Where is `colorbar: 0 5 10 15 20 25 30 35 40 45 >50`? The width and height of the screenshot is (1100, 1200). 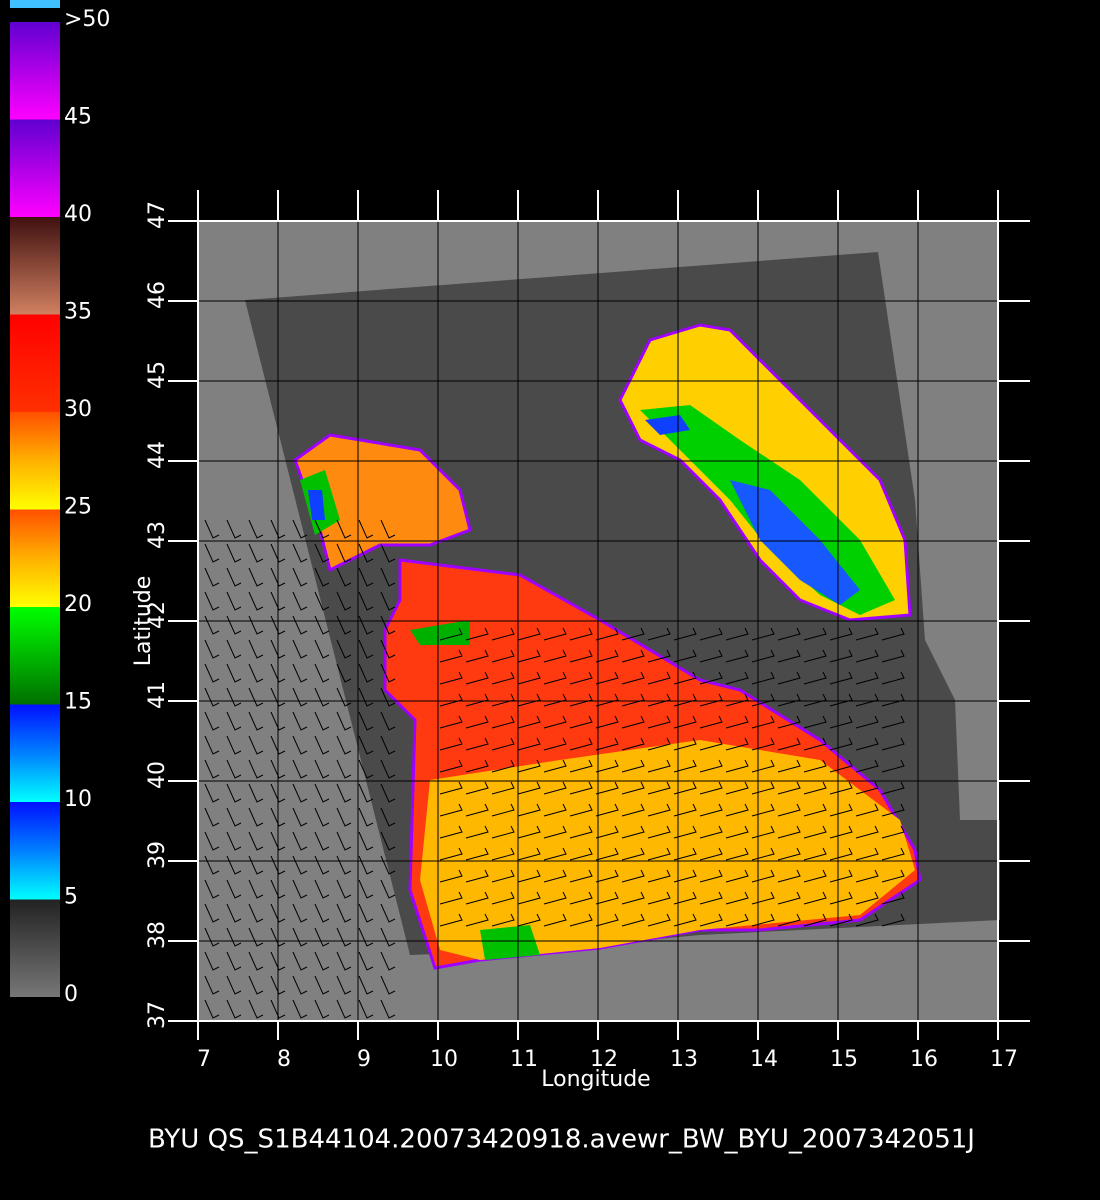
colorbar: 0 5 10 15 20 25 30 35 40 45 >50 is located at coordinates (60, 503).